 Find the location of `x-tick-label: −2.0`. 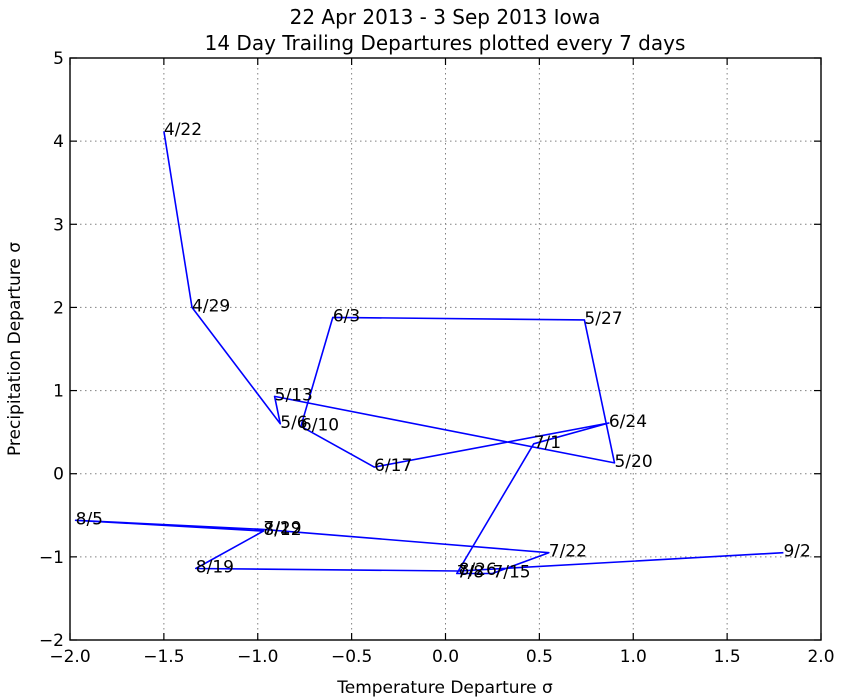

x-tick-label: −2.0 is located at coordinates (69, 657).